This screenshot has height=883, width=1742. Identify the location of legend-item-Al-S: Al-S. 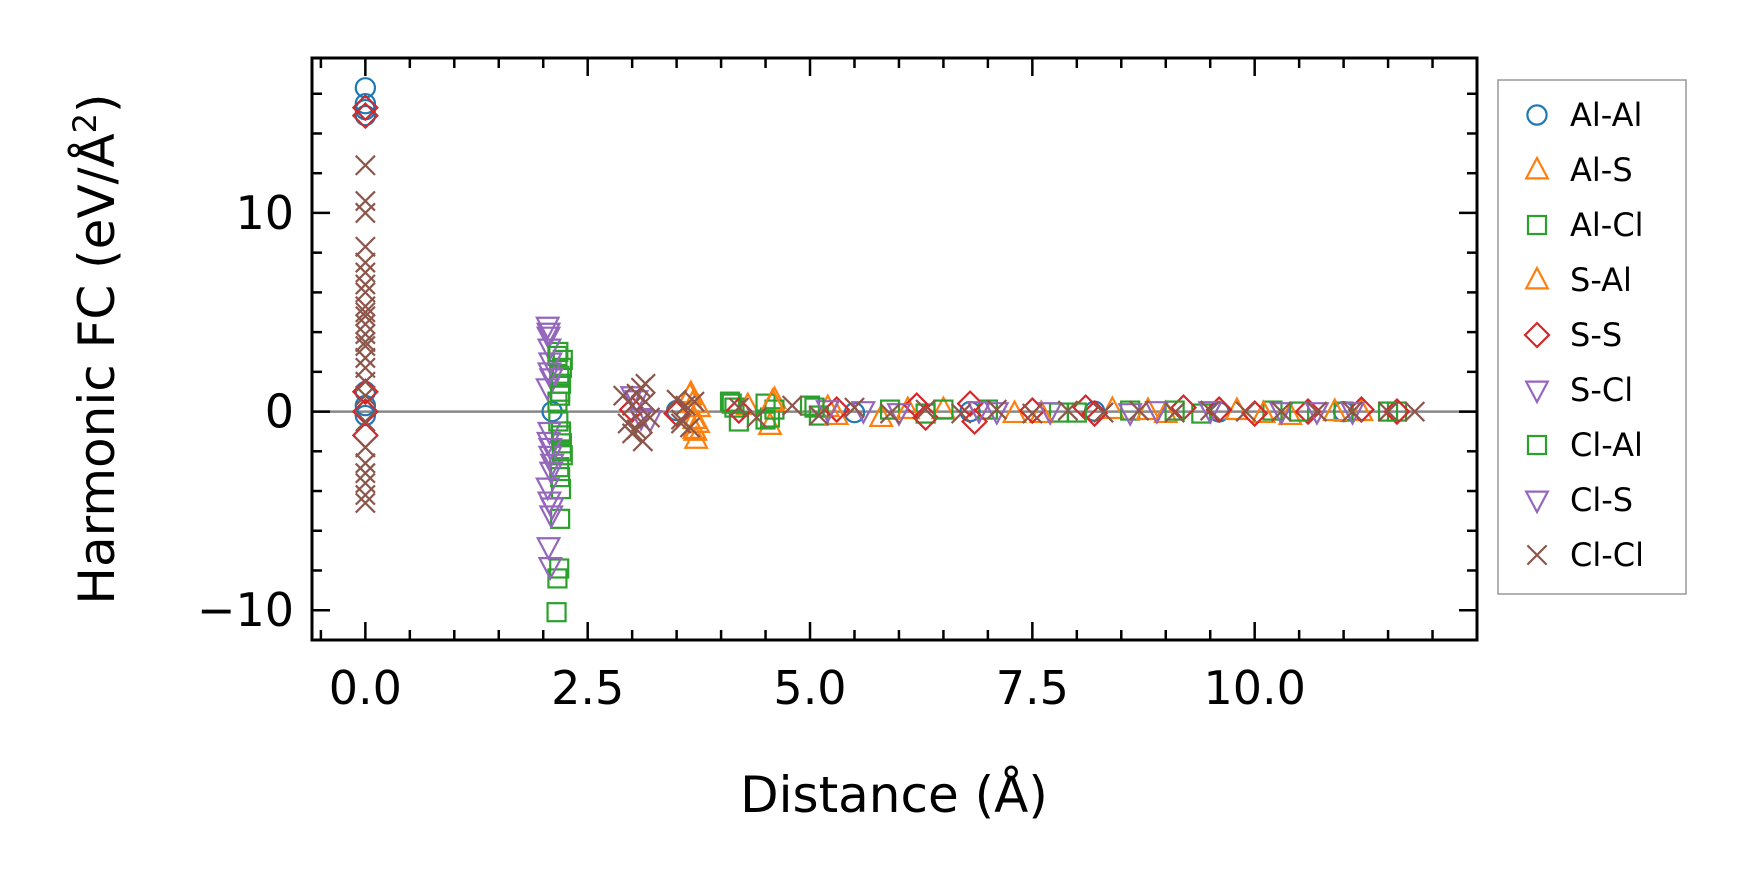
(1578, 170).